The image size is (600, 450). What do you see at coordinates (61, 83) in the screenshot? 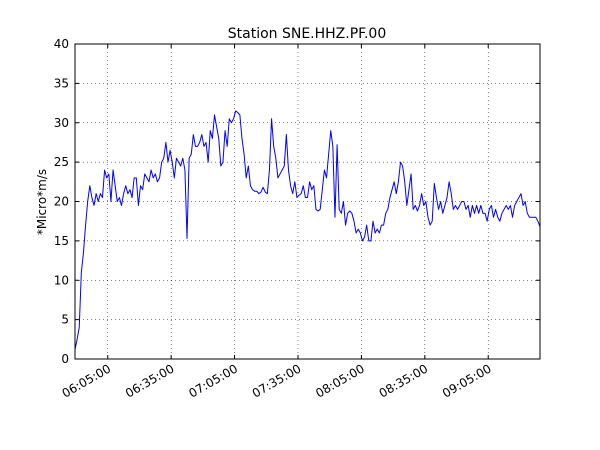
I see `y-tick-label: 35` at bounding box center [61, 83].